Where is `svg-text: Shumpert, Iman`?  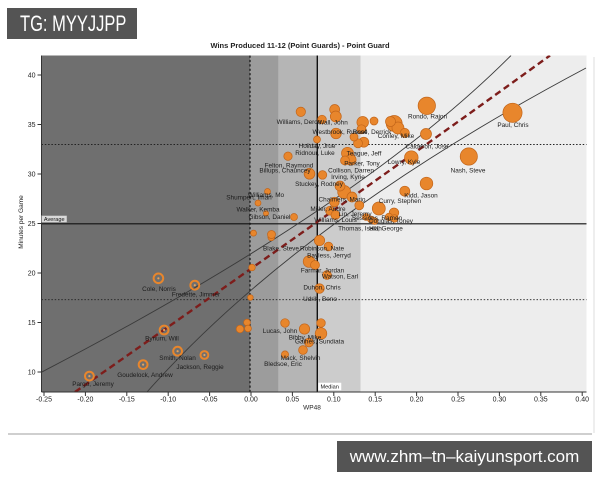 svg-text: Shumpert, Iman is located at coordinates (249, 198).